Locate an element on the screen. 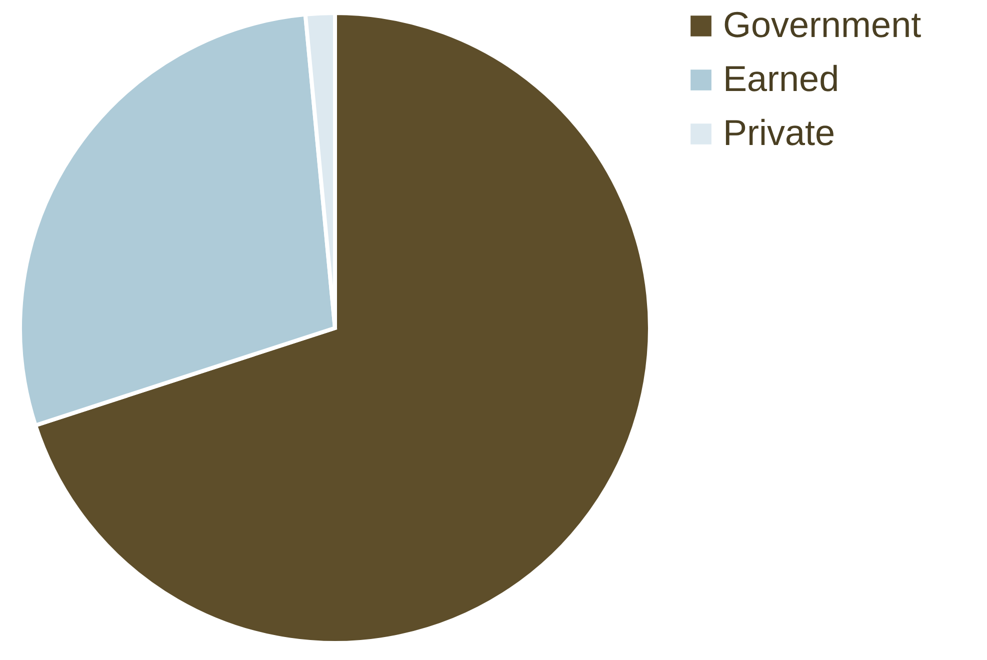 The height and width of the screenshot is (660, 987). legend-label: Government is located at coordinates (822, 24).